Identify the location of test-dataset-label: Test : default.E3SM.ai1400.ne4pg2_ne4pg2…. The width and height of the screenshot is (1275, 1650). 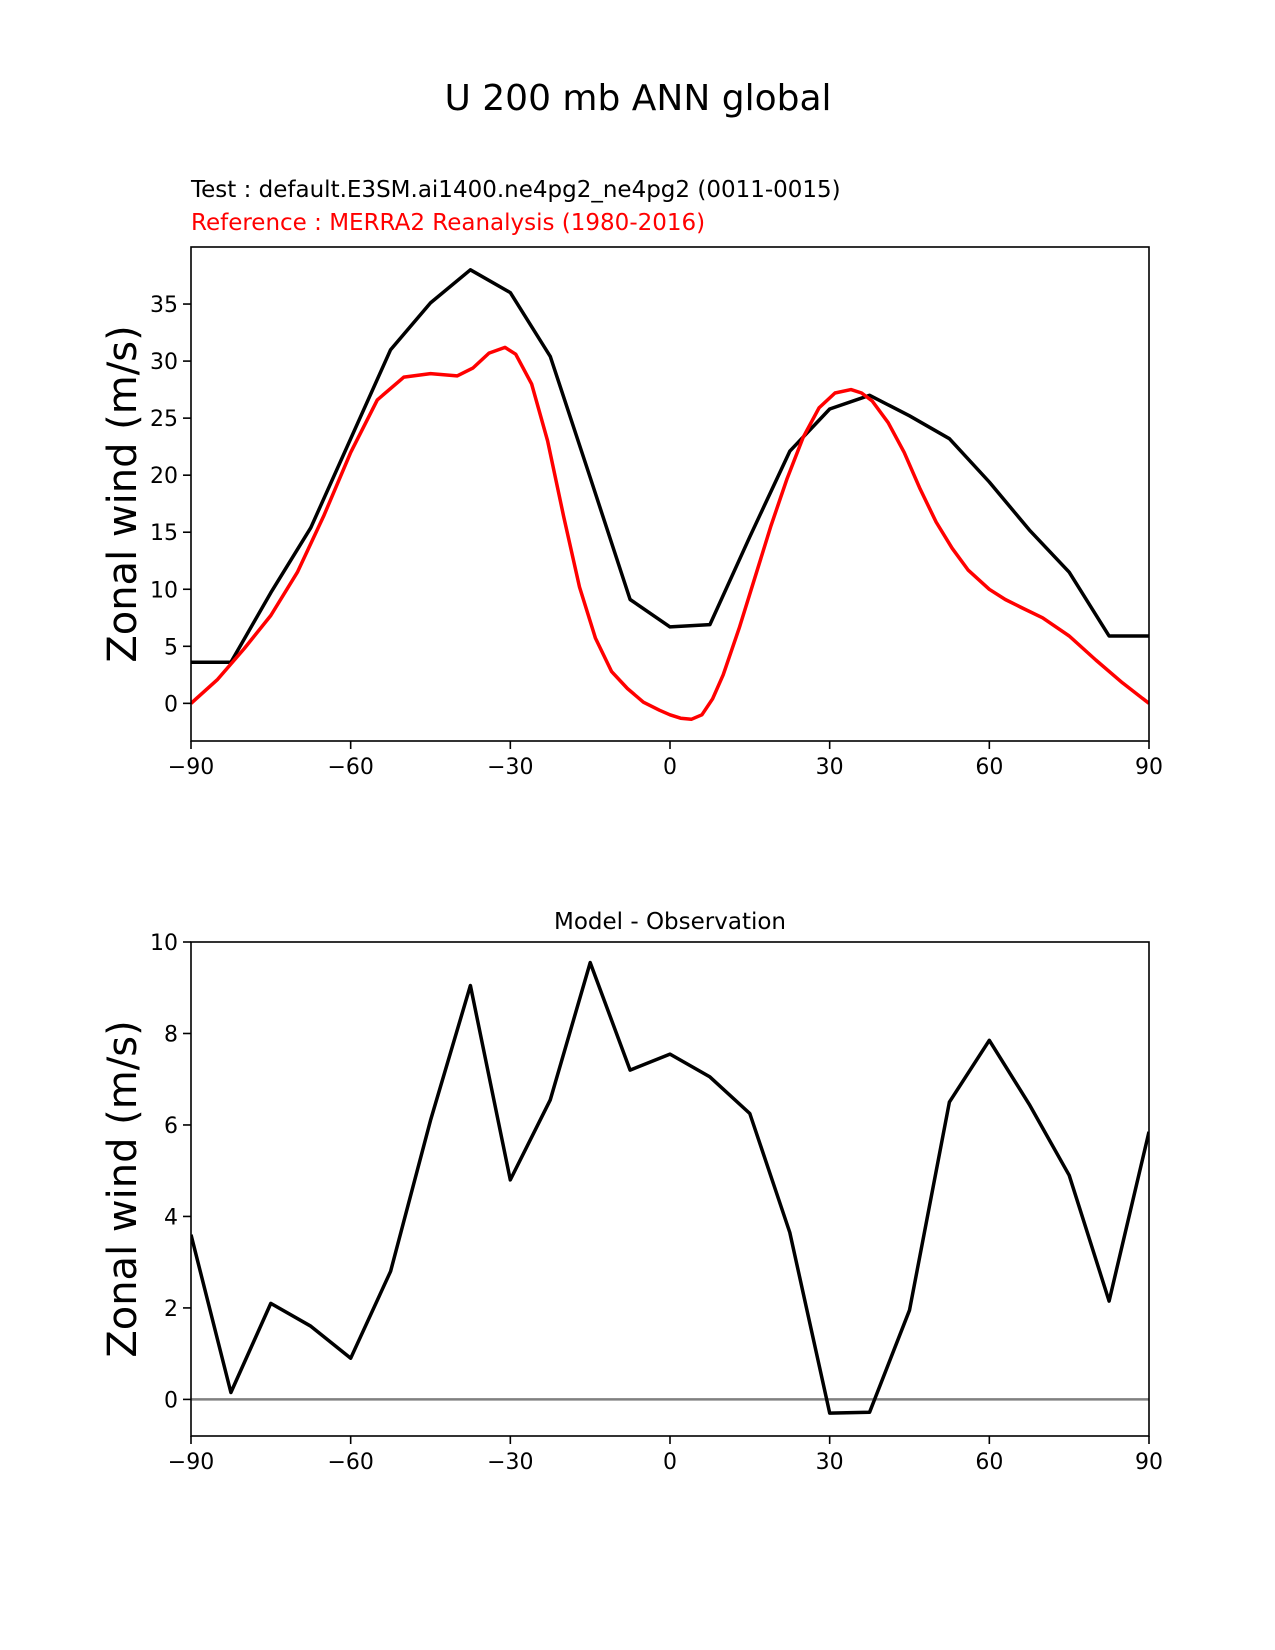
(515, 190).